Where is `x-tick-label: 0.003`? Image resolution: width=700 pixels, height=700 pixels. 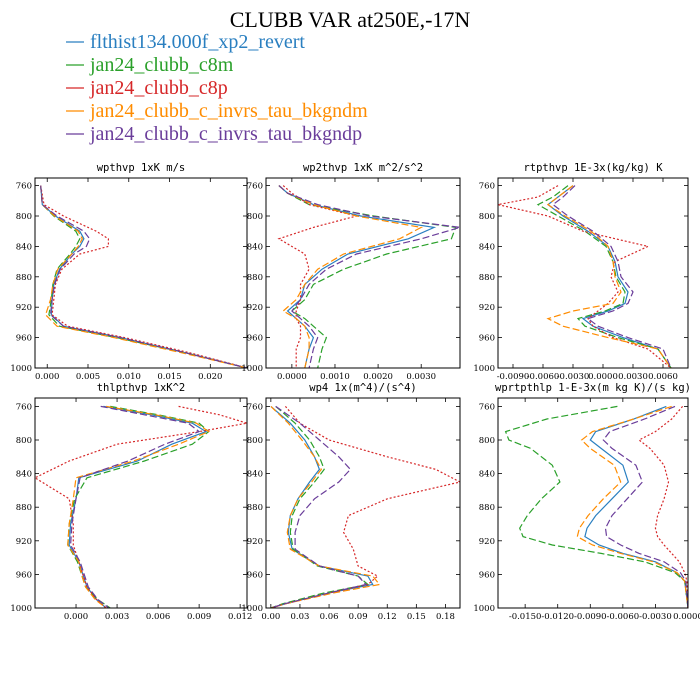
x-tick-label: 0.003 is located at coordinates (117, 617).